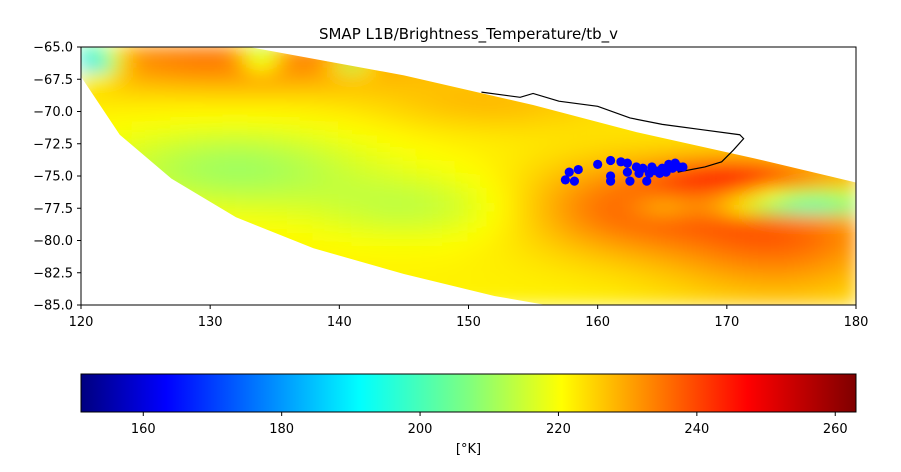 This screenshot has width=901, height=472. What do you see at coordinates (624, 170) in the screenshot?
I see `blue-points` at bounding box center [624, 170].